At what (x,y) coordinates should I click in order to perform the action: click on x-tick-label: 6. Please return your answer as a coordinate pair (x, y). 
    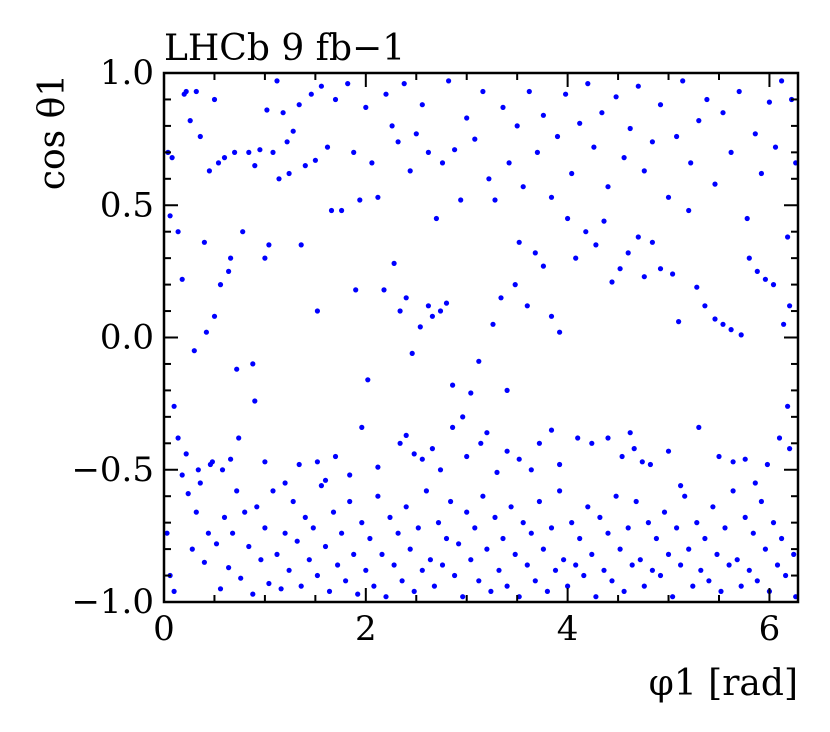
    Looking at the image, I should click on (770, 629).